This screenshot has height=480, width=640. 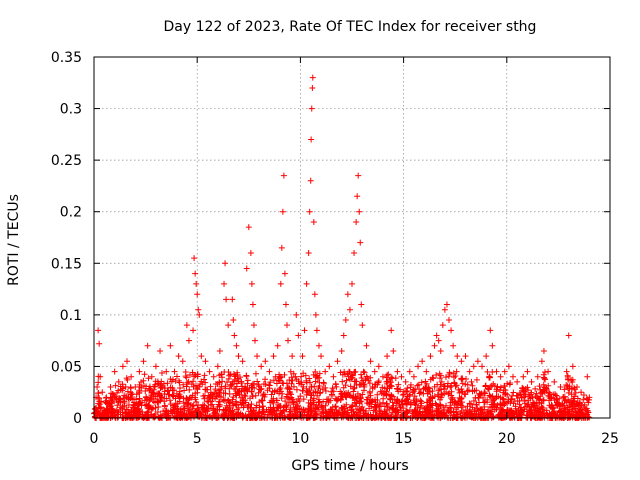 What do you see at coordinates (507, 439) in the screenshot?
I see `x-tick-label: 20` at bounding box center [507, 439].